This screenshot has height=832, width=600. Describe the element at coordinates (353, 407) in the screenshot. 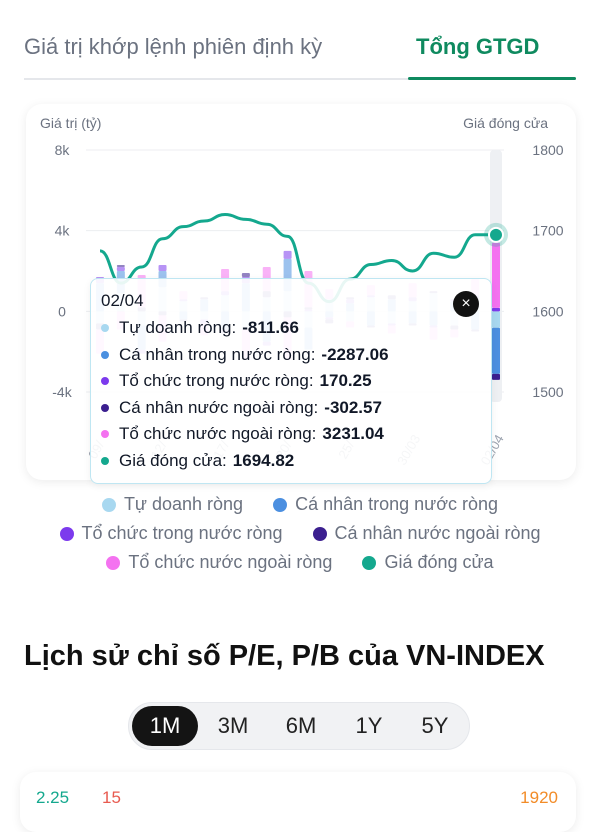

I see `tooltip-value: -302.57` at that location.